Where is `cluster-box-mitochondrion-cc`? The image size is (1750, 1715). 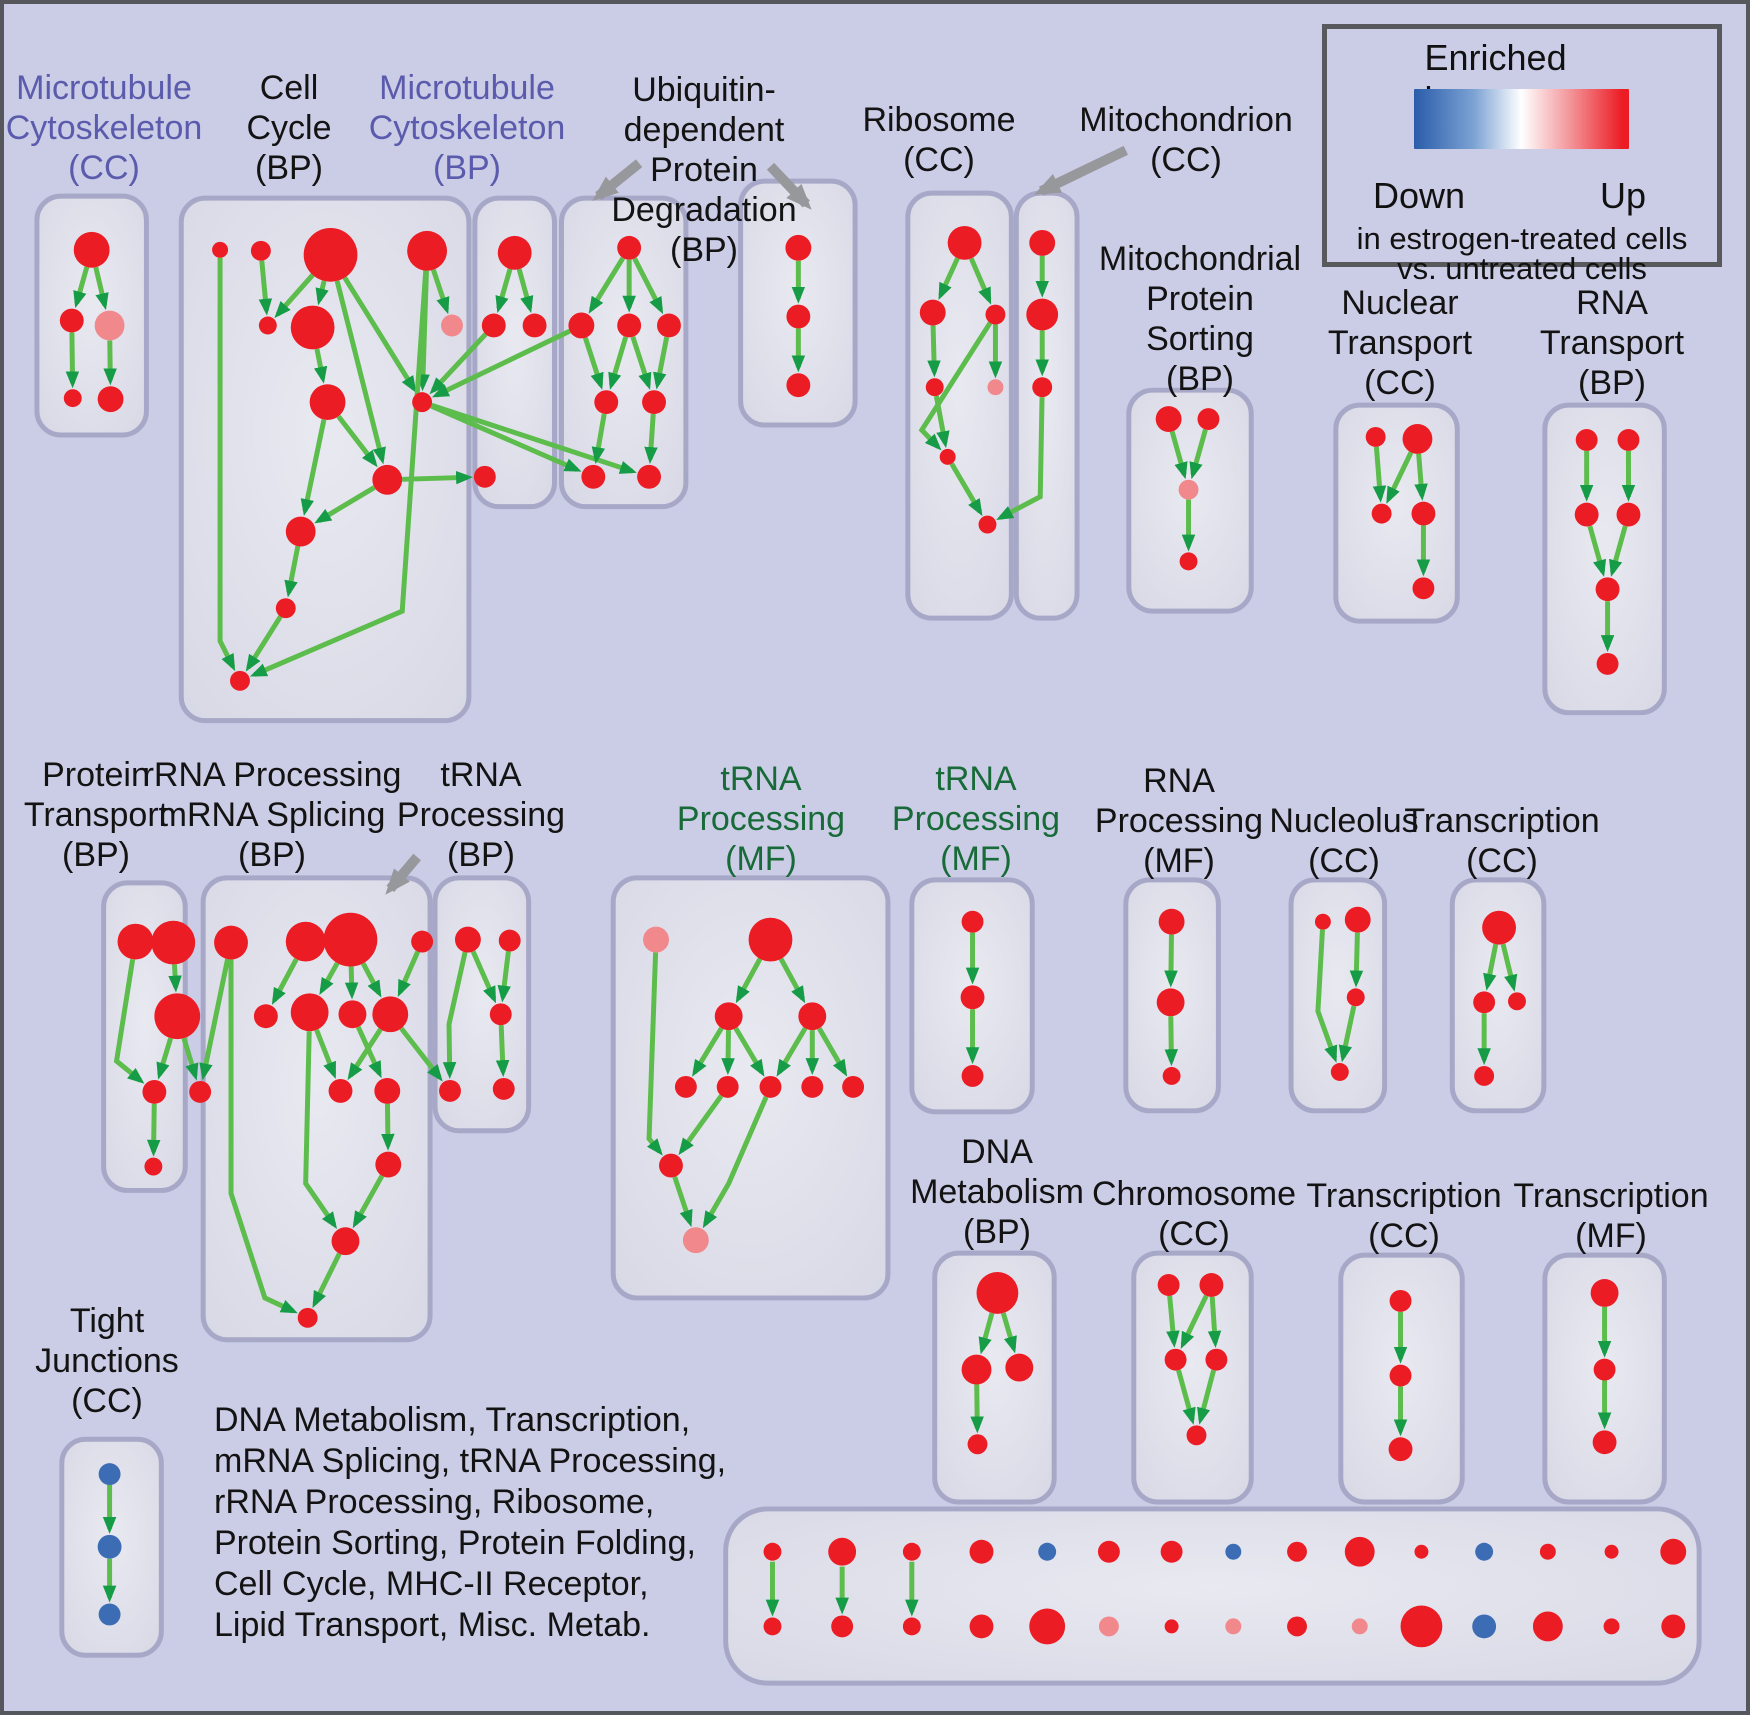 cluster-box-mitochondrion-cc is located at coordinates (1046, 405).